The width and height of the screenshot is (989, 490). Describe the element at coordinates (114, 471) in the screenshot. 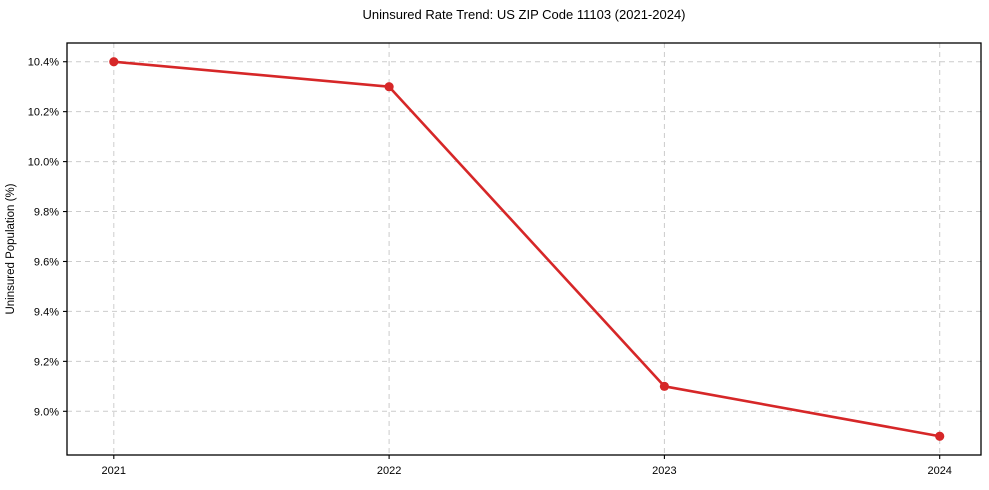

I see `x-tick-label: 2021` at that location.